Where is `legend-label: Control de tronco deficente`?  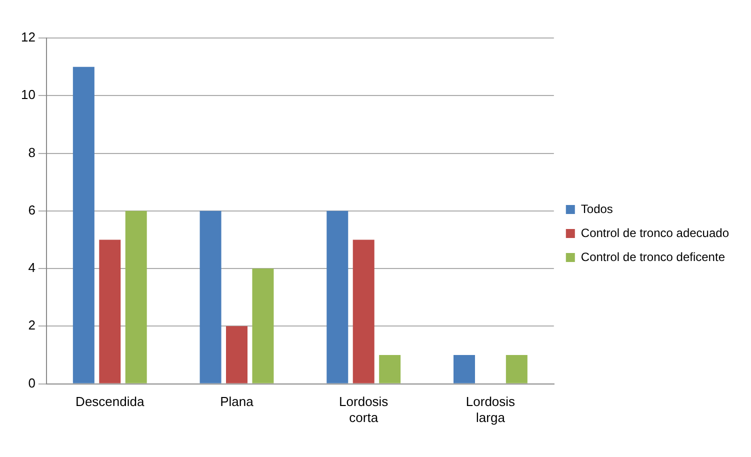
legend-label: Control de tronco deficente is located at coordinates (653, 257).